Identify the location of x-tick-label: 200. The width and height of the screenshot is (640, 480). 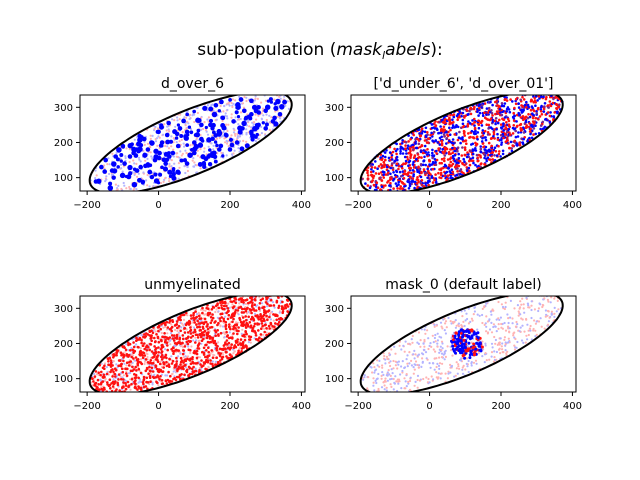
(229, 406).